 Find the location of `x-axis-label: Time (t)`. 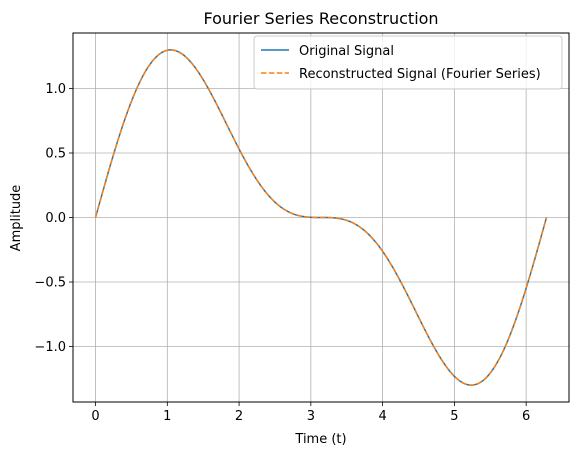

x-axis-label: Time (t) is located at coordinates (320, 439).